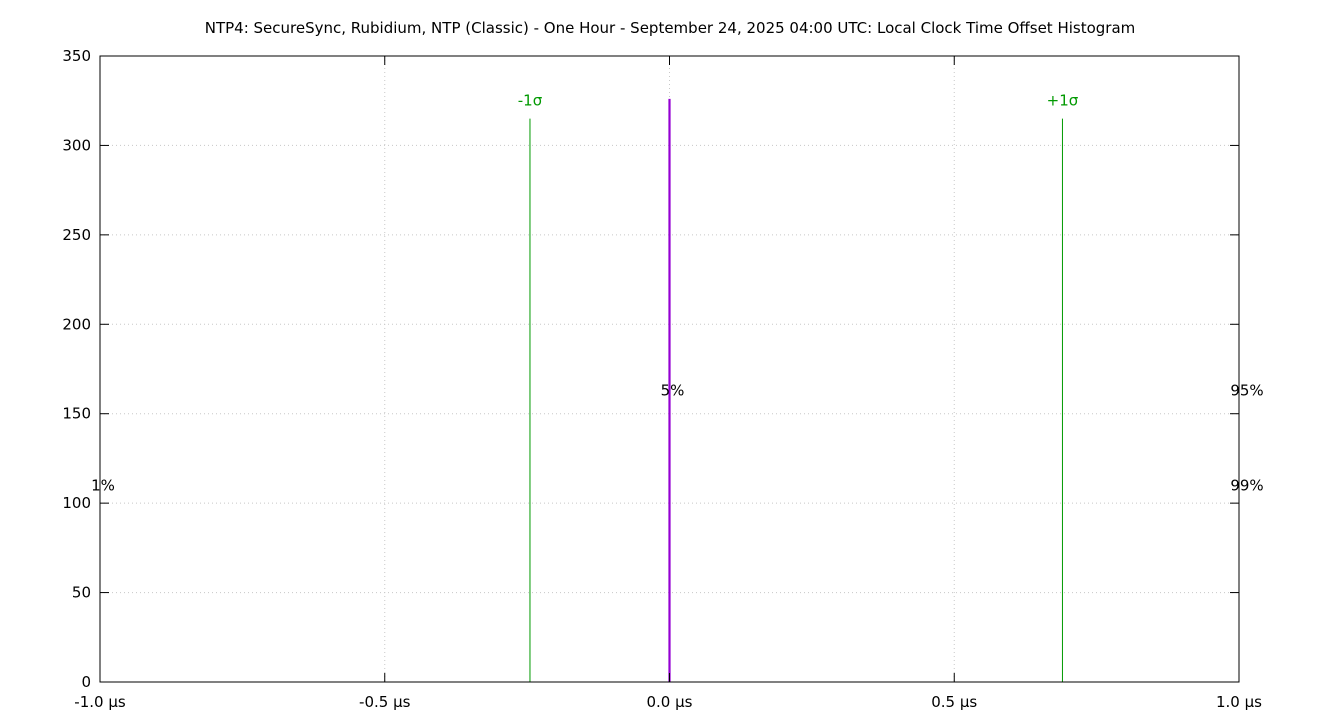  Describe the element at coordinates (76, 56) in the screenshot. I see `y-tick-label: 350` at that location.